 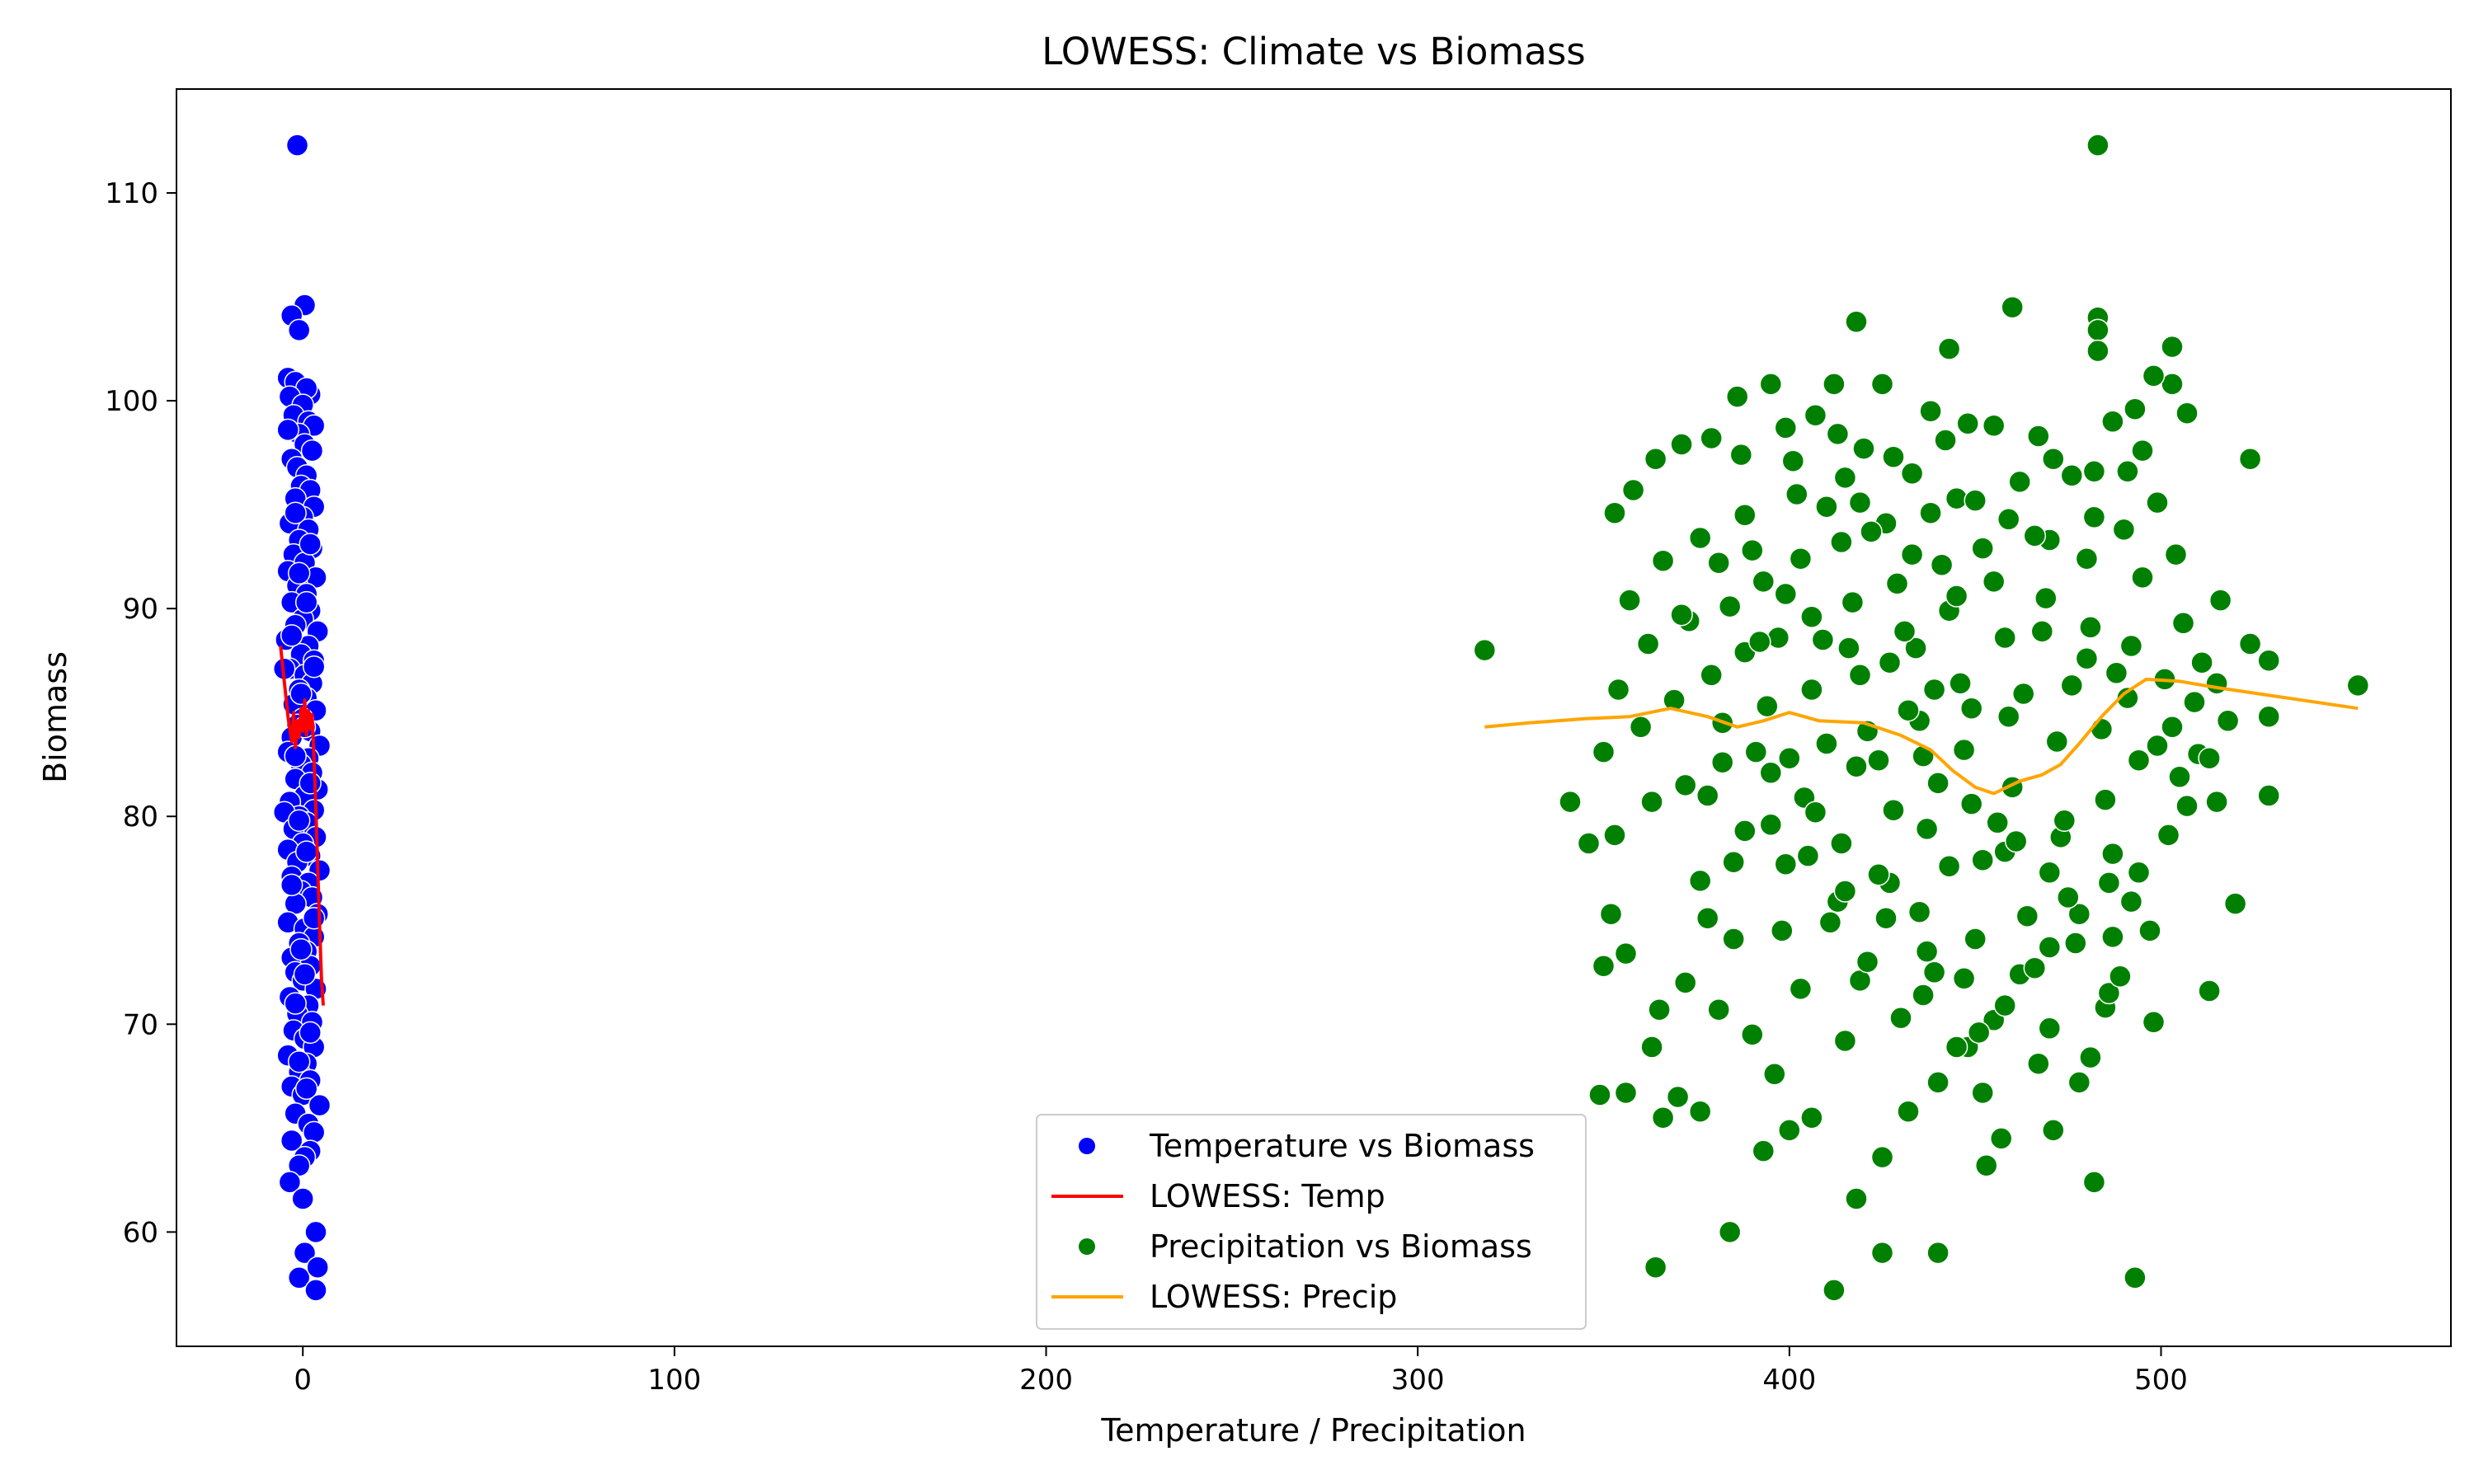 I want to click on y-tick-label-1: 70, so click(x=140, y=1024).